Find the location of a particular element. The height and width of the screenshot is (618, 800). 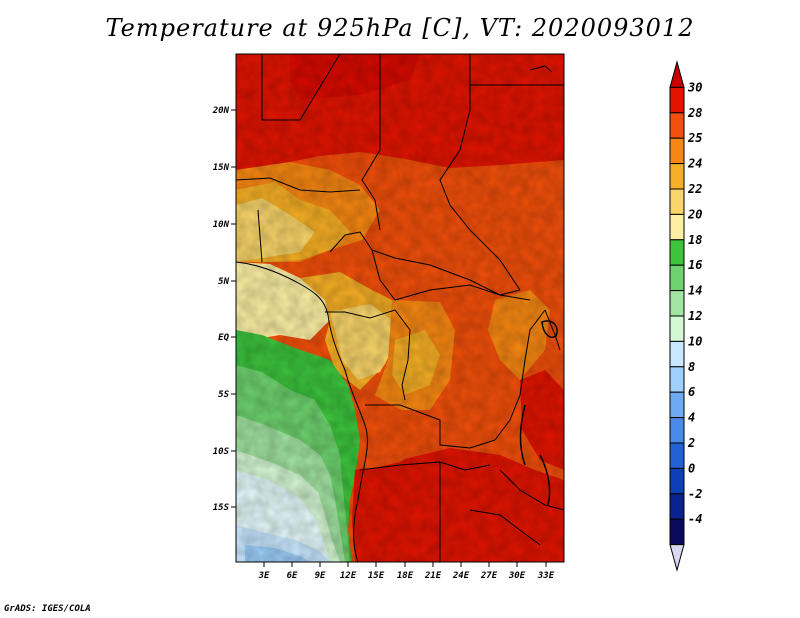

border-uganda is located at coordinates (552, 330).